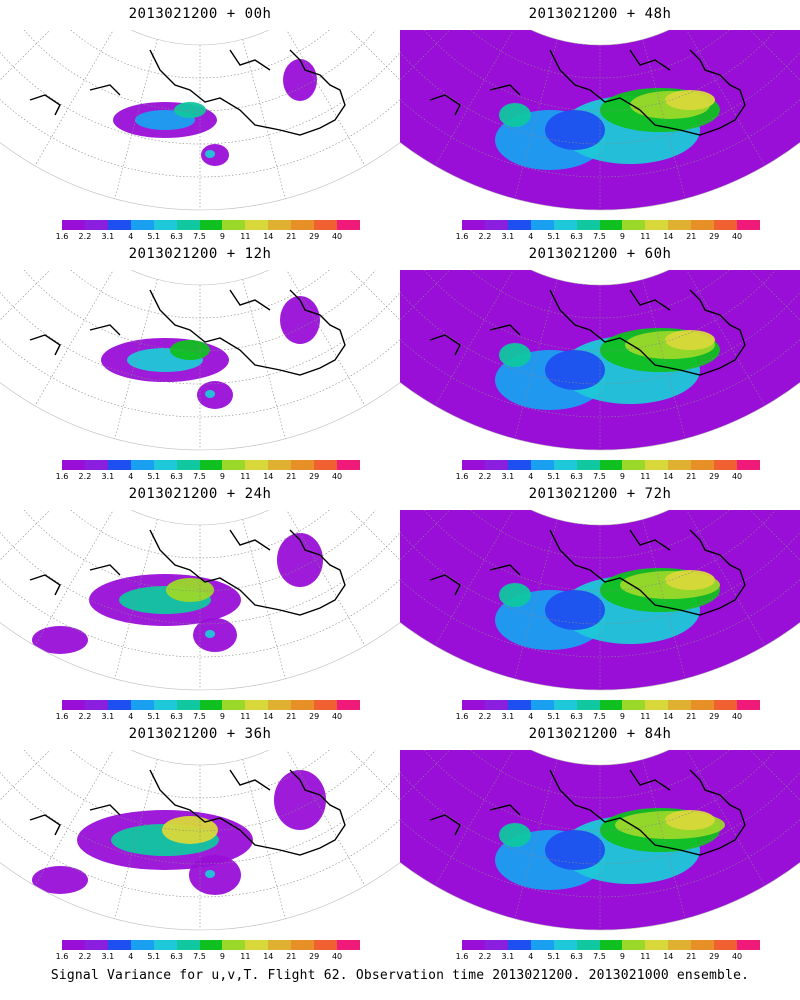 This screenshot has height=1000, width=800. I want to click on panel-title: 2013021200 + 36h, so click(200, 734).